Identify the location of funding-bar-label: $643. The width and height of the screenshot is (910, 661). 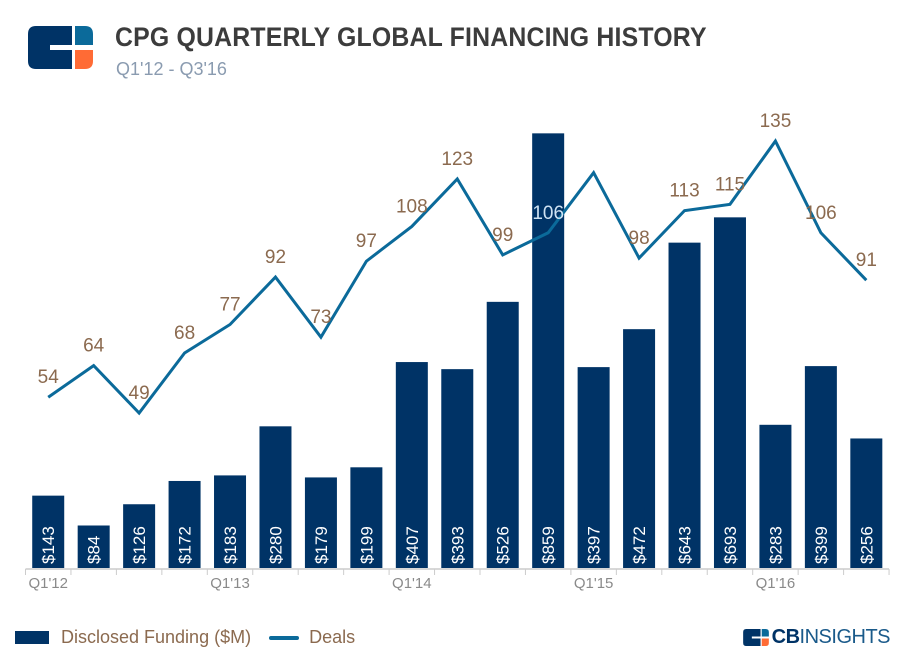
(685, 545).